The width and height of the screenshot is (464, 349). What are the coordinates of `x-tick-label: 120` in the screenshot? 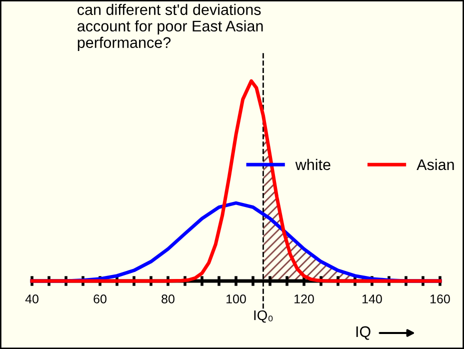 It's located at (304, 299).